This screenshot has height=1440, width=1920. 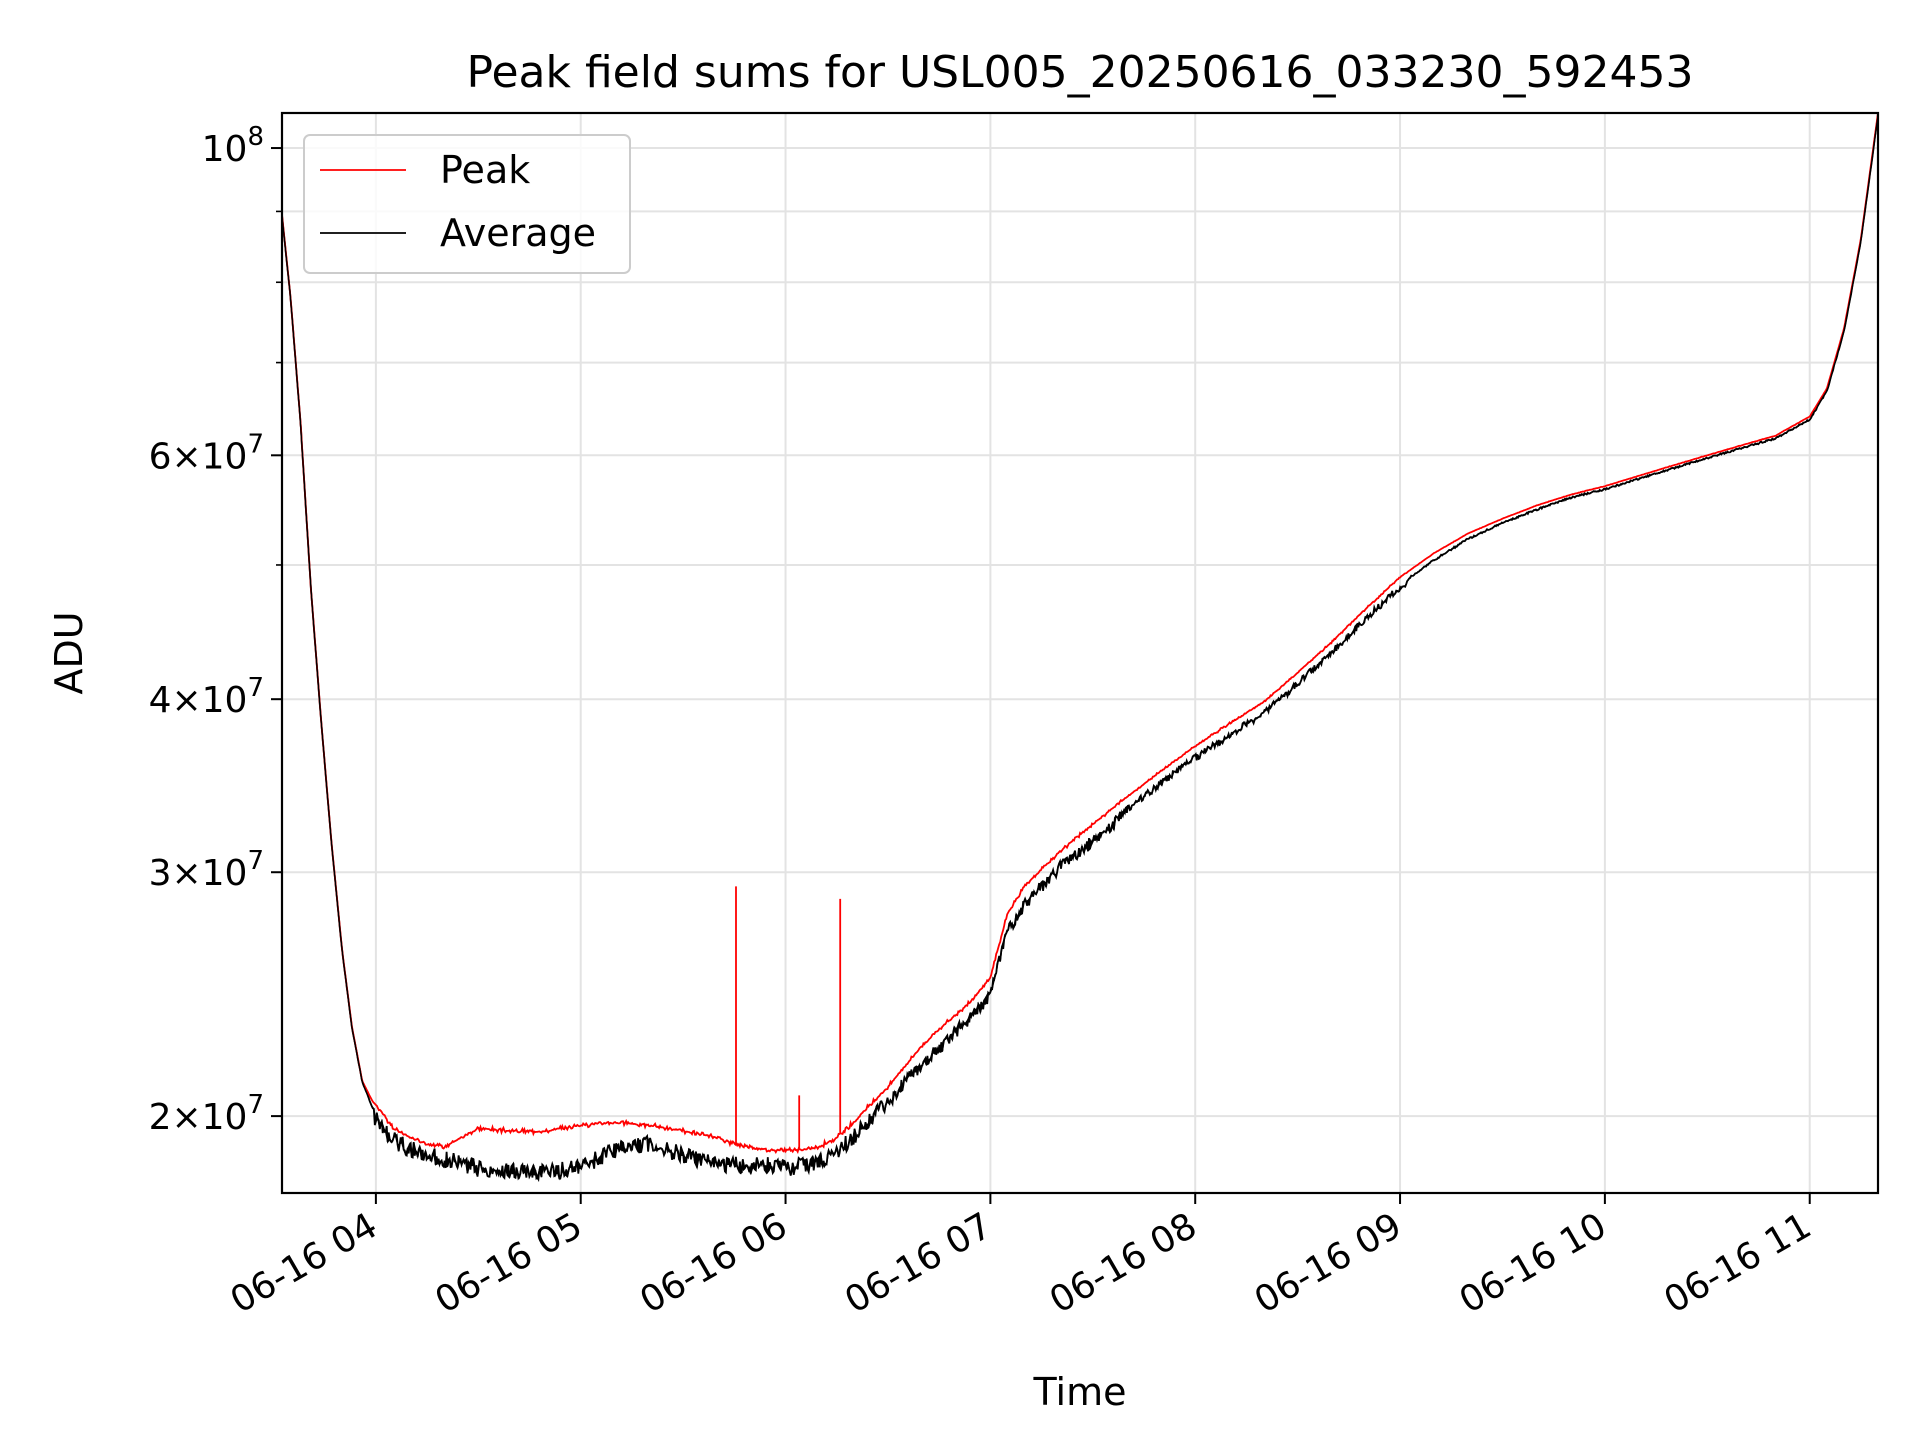 I want to click on legend-label-peak: Peak, so click(x=485, y=170).